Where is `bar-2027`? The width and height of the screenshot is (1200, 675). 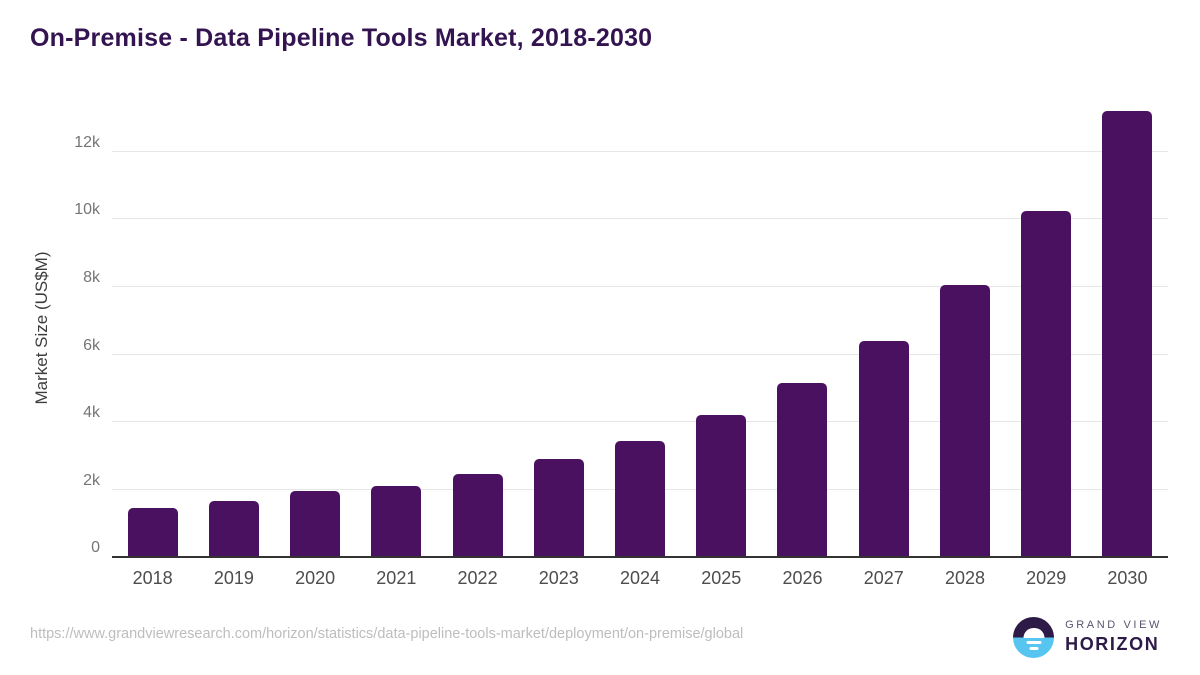 bar-2027 is located at coordinates (883, 449).